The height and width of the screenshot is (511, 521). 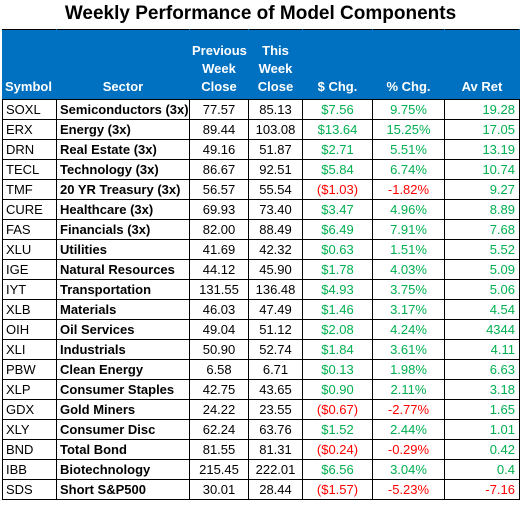 What do you see at coordinates (123, 429) in the screenshot?
I see `sector-cell: Consumer Disc` at bounding box center [123, 429].